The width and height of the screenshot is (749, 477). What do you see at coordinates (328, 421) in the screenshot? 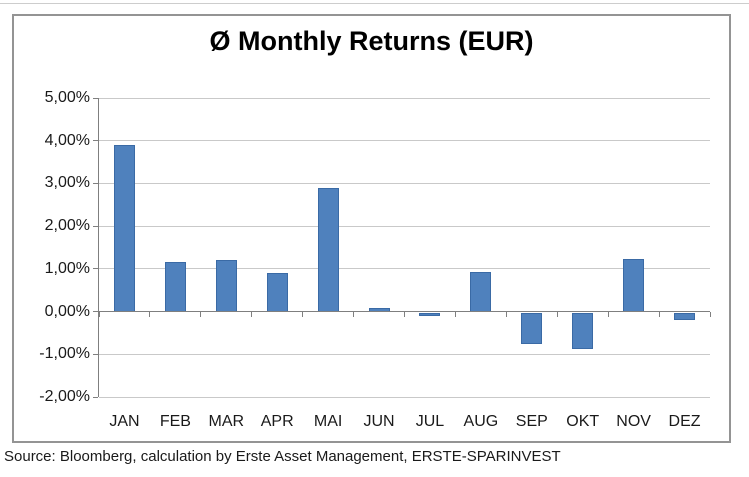
I see `x-tick-label-mai: MAI` at bounding box center [328, 421].